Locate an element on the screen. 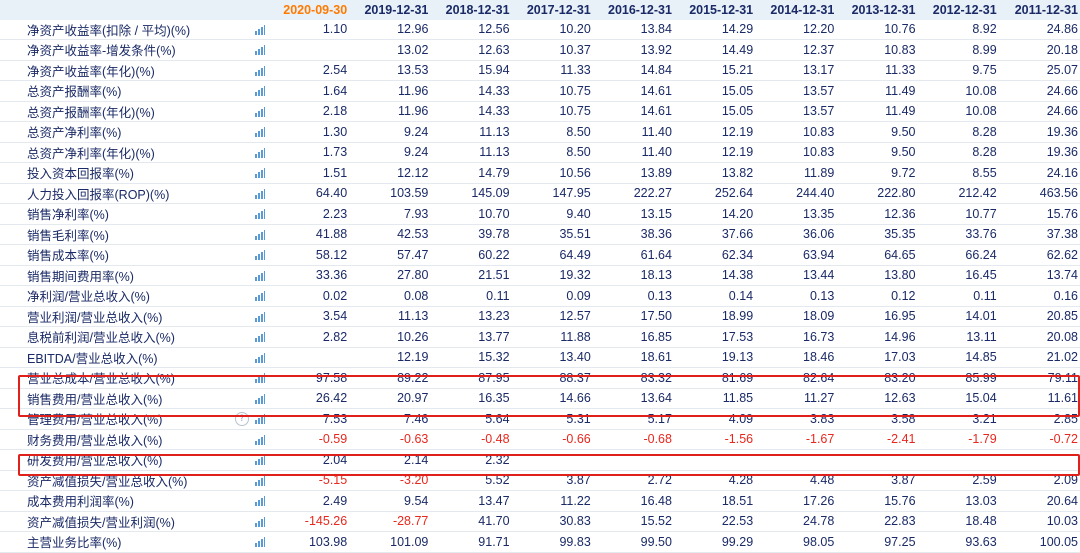 Image resolution: width=1080 pixels, height=553 pixels. row-label: 营业总成本/营业总收入(%) is located at coordinates (99, 378).